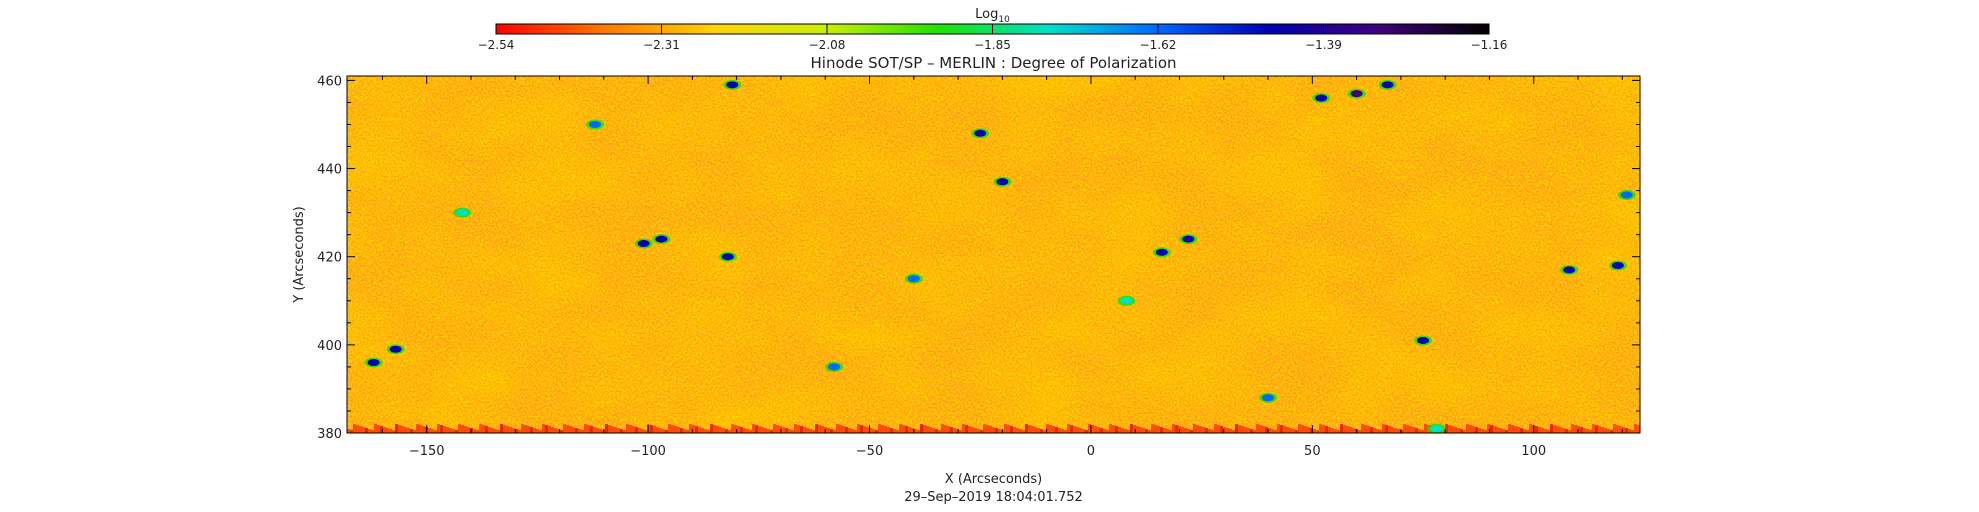  Describe the element at coordinates (992, 16) in the screenshot. I see `colorbar-label: Log10` at that location.